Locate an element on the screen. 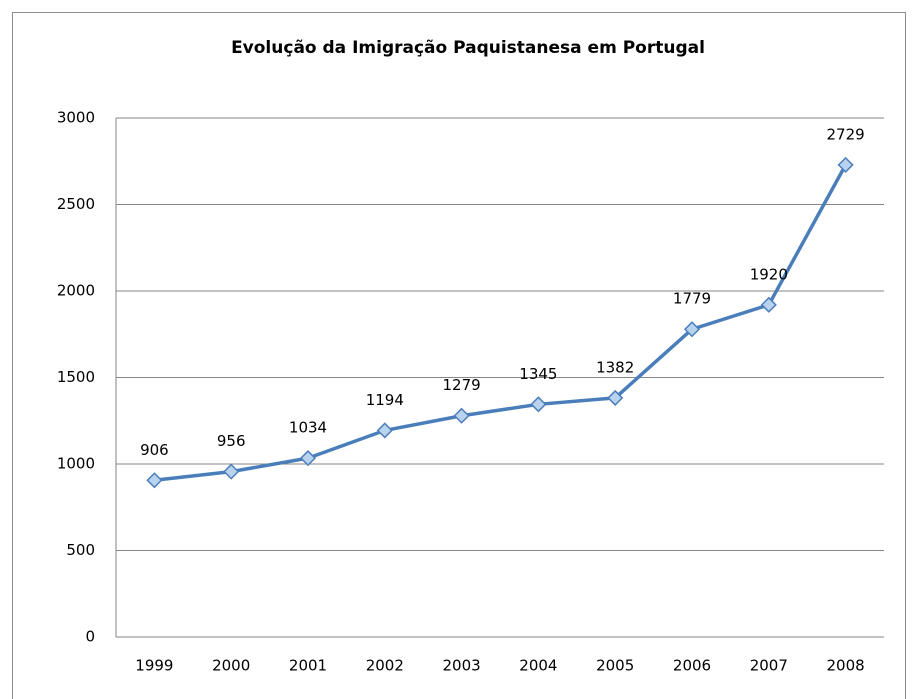  y-tick-label: 3000 is located at coordinates (76, 118).